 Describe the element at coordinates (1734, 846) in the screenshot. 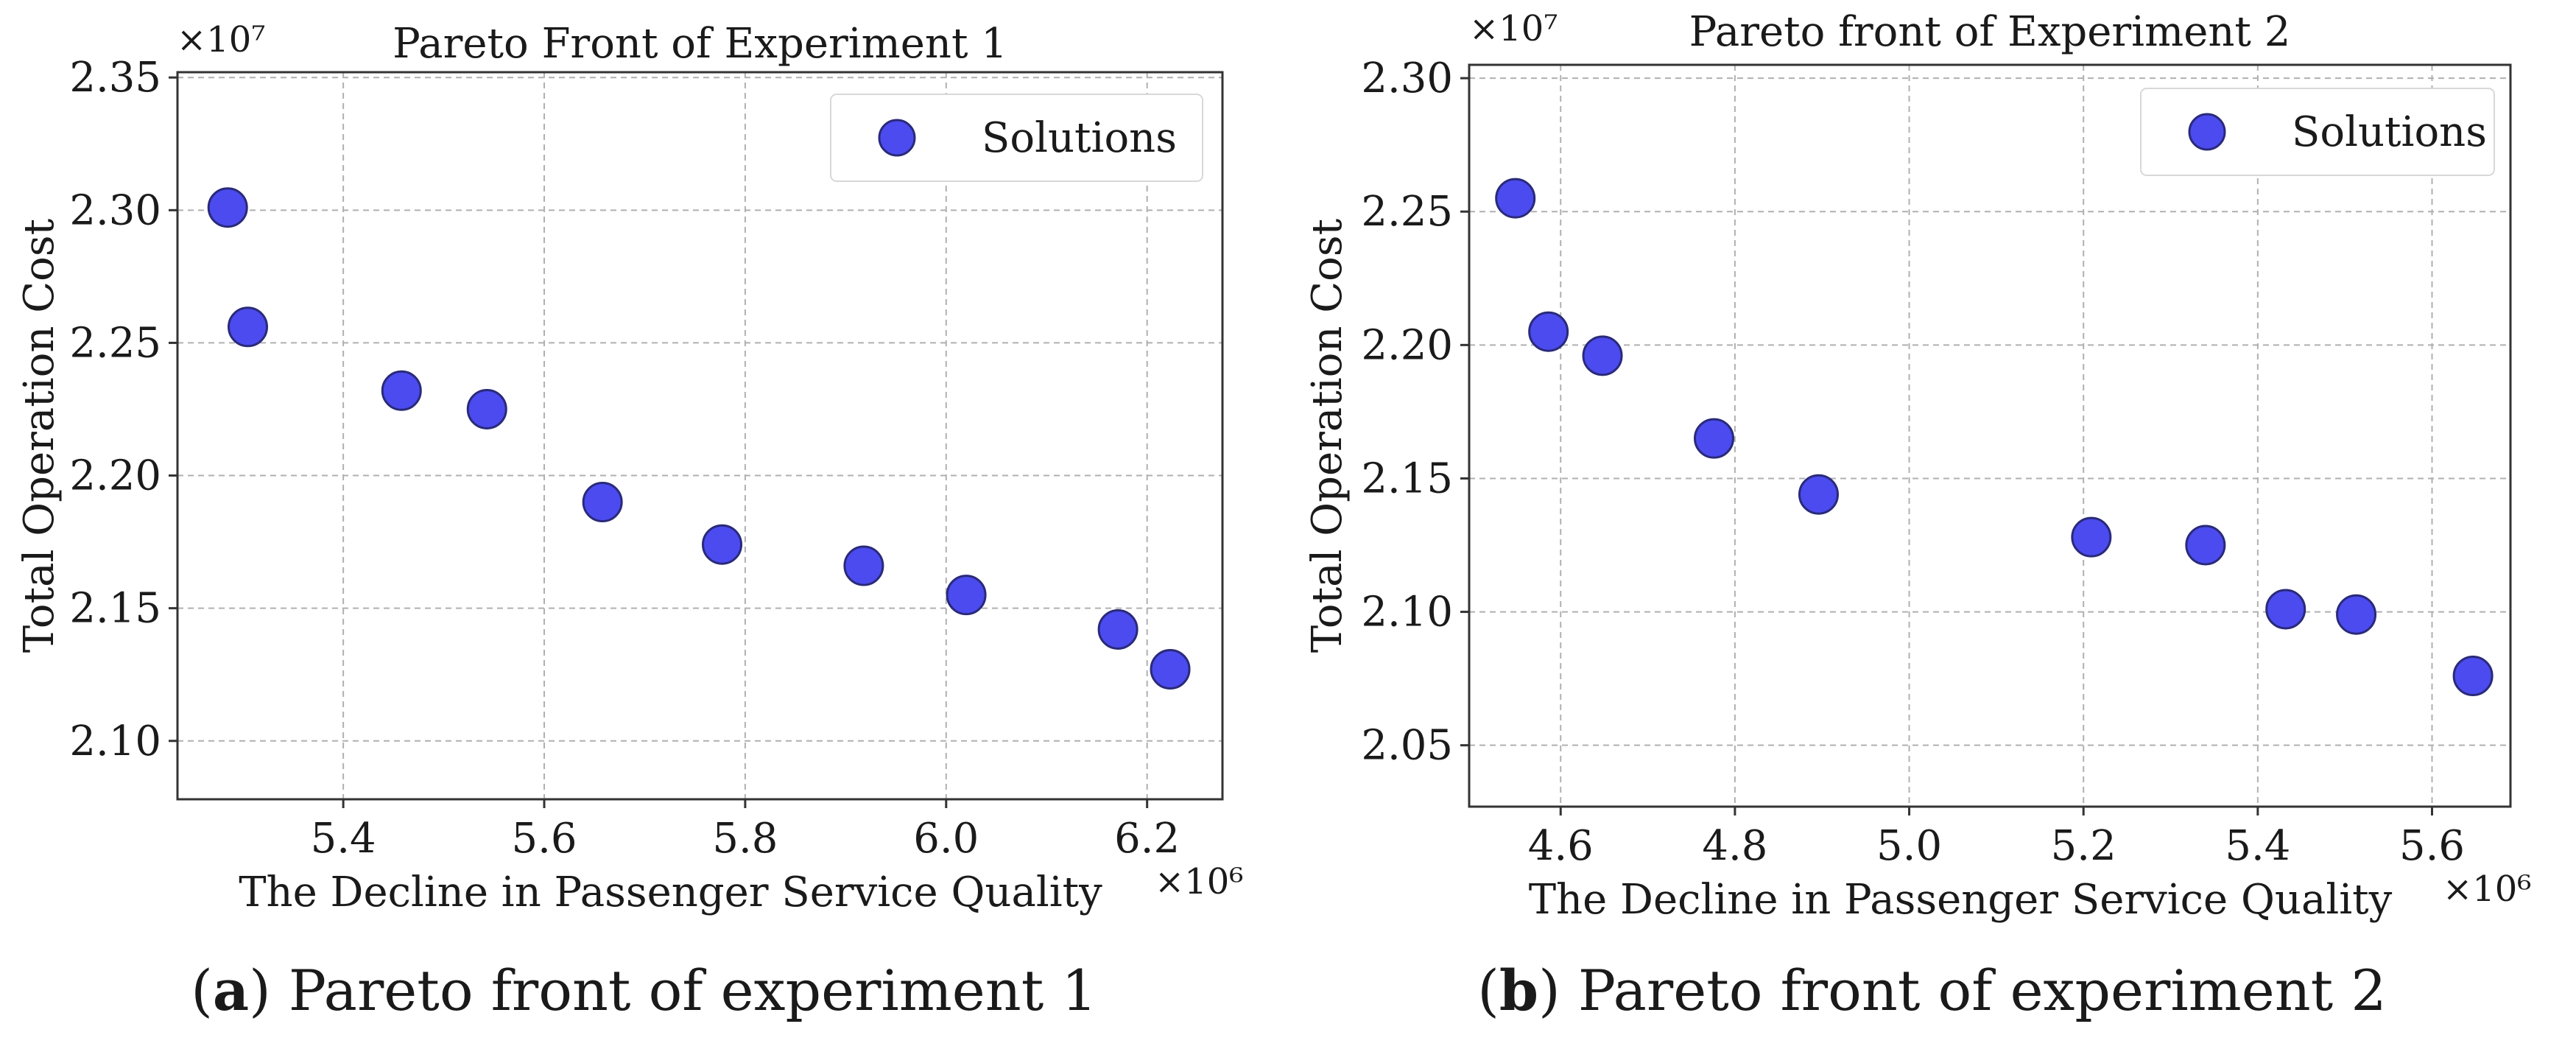

I see `x-tick-label-b-1: 4.8` at that location.